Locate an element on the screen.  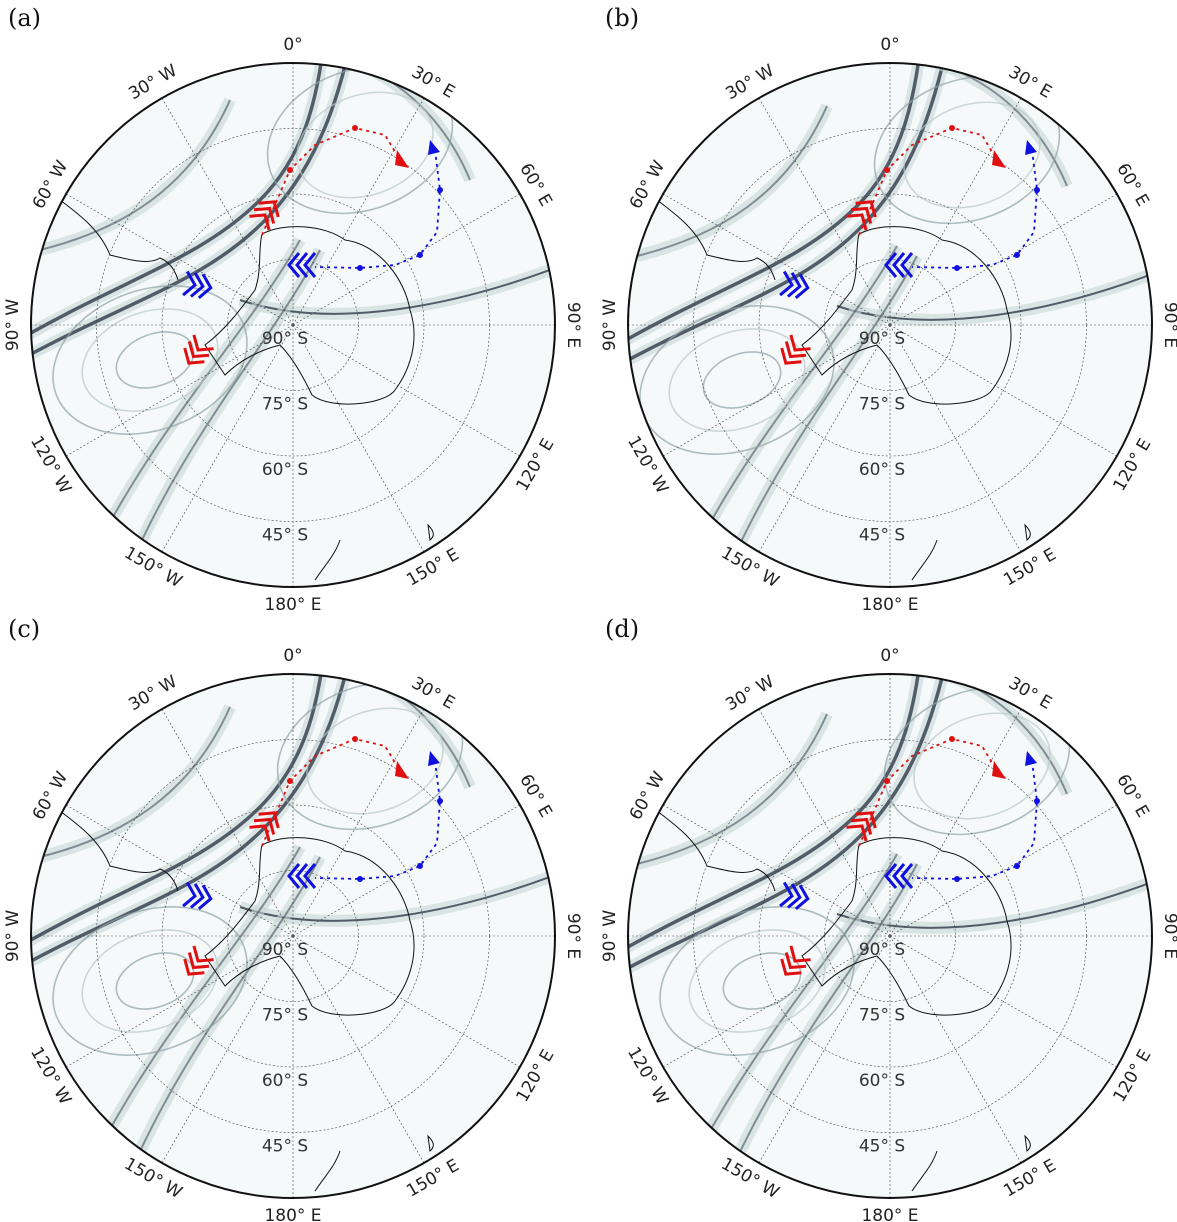
latitude-circle is located at coordinates (890, 936).